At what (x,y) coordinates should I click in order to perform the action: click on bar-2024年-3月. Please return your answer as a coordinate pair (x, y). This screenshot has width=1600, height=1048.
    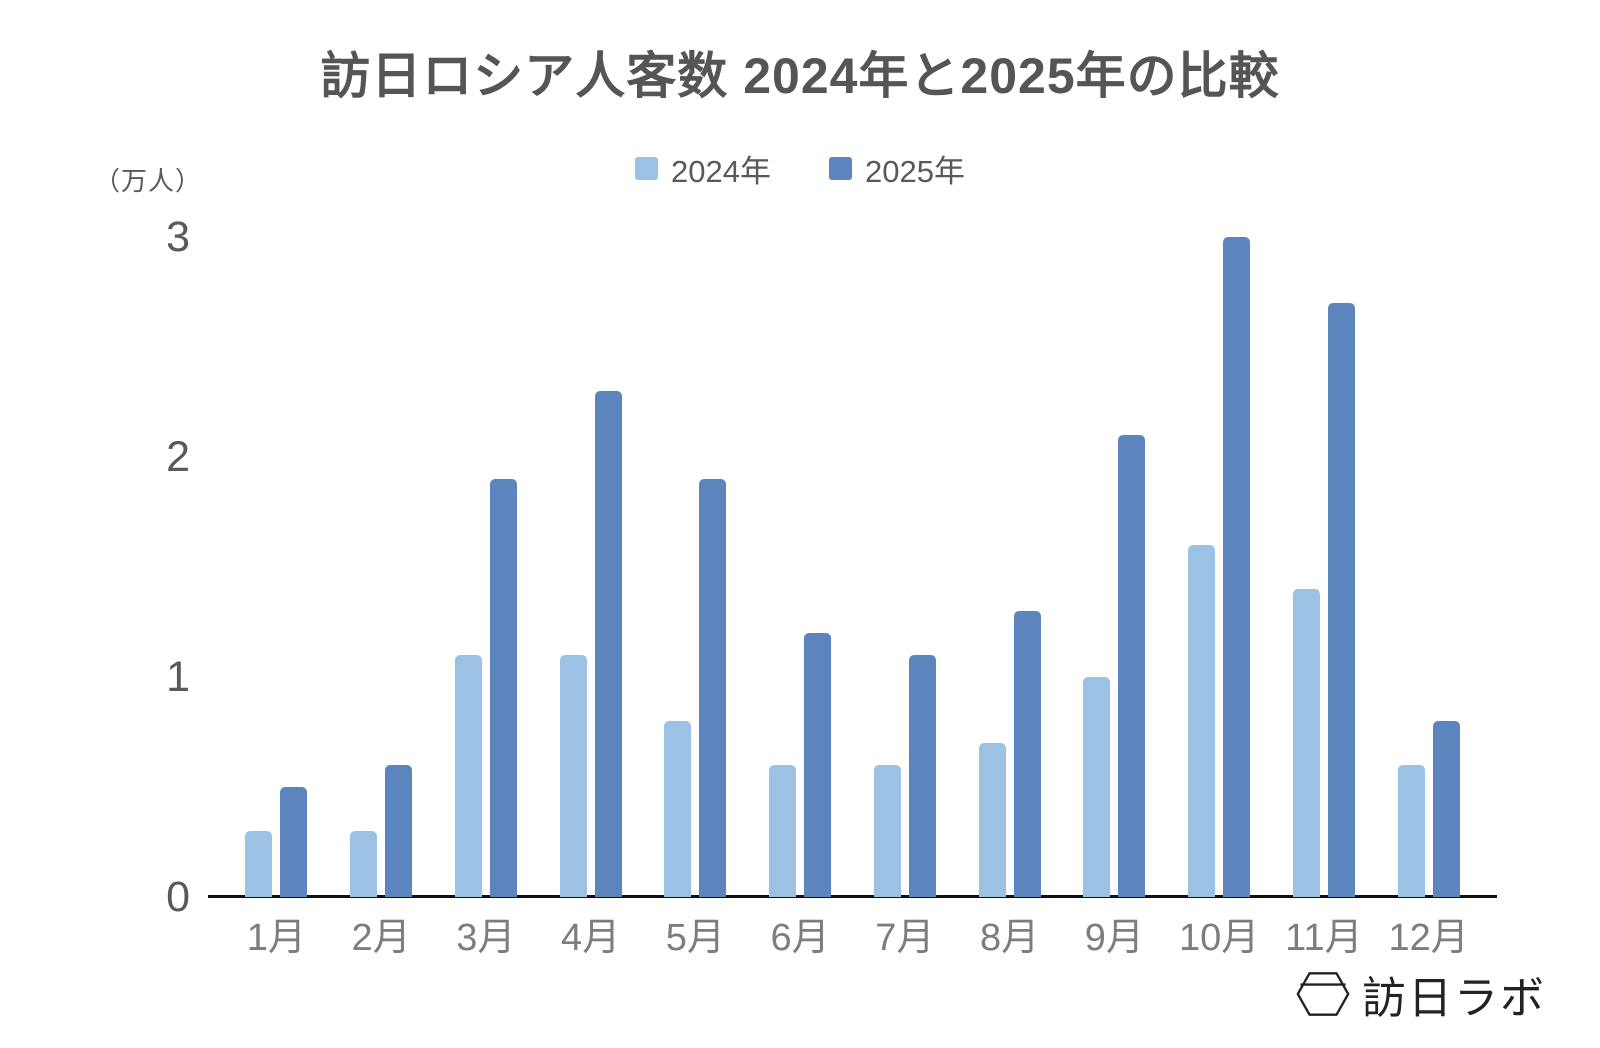
    Looking at the image, I should click on (468, 776).